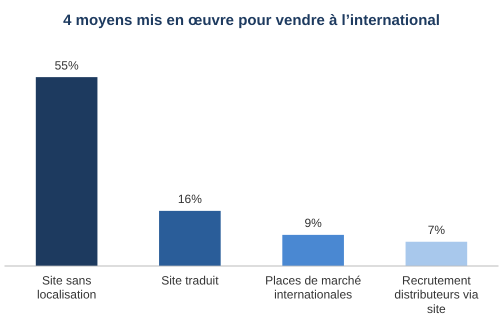 The height and width of the screenshot is (325, 503). I want to click on x-tick-label: Site sans localisation, so click(66, 287).